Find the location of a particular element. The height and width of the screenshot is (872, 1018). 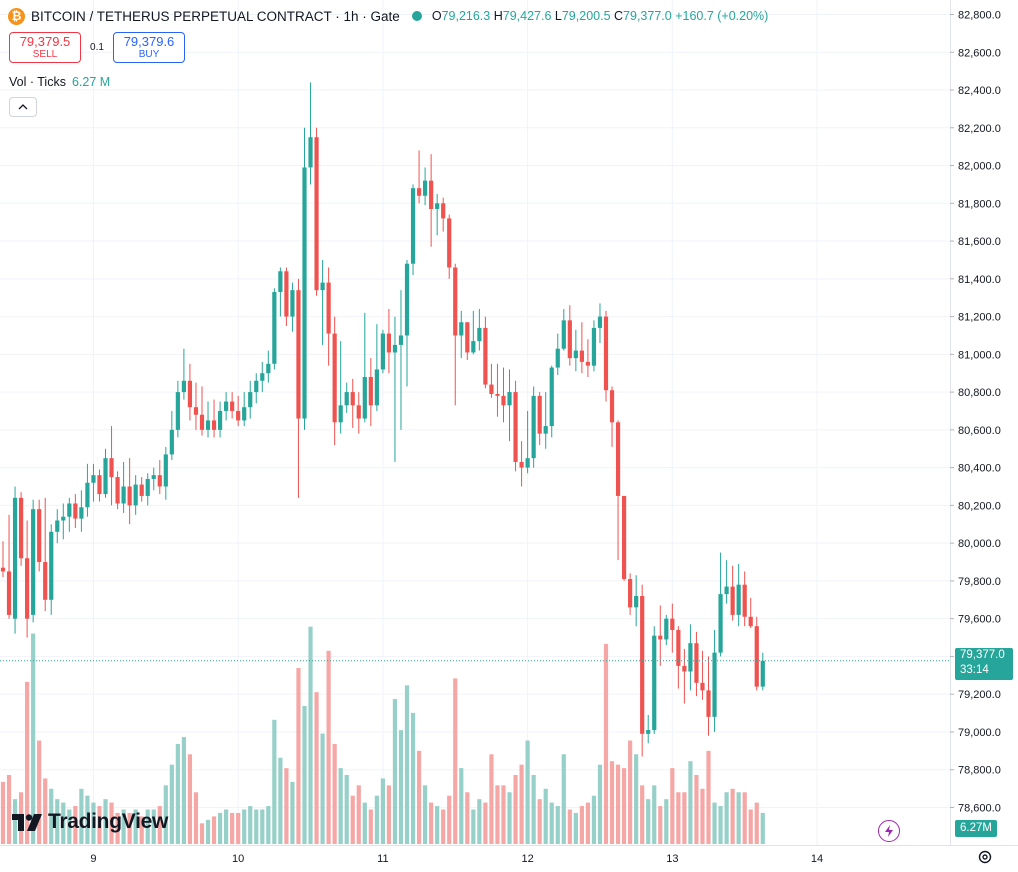

sell-label: SELL is located at coordinates (45, 55).